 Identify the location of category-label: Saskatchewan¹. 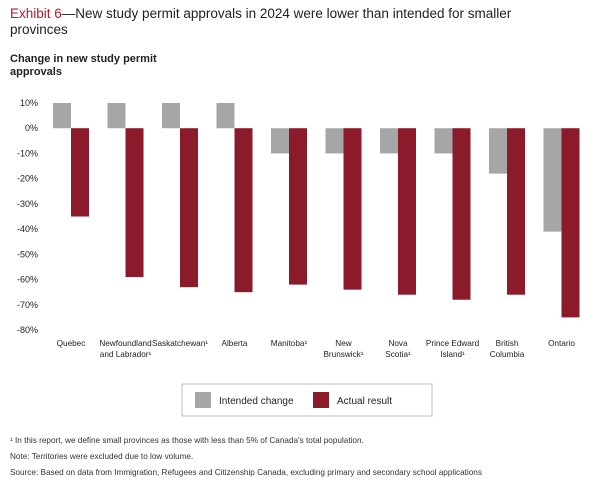
(180, 343).